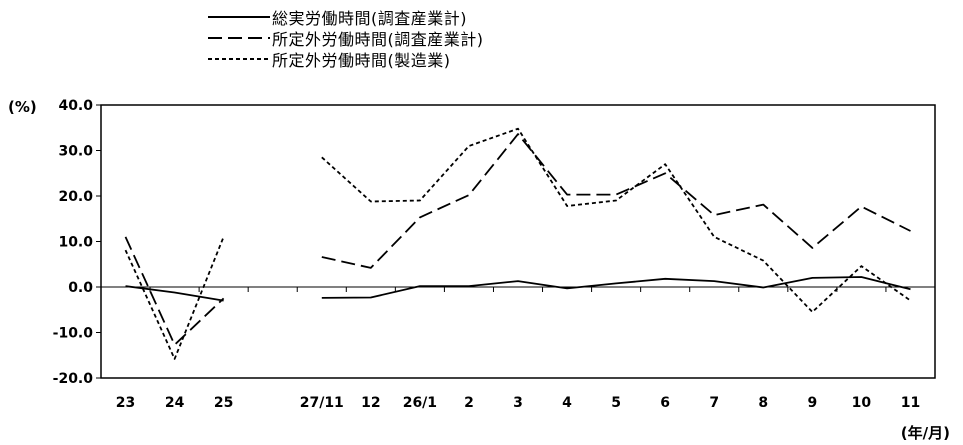 The image size is (963, 445). I want to click on legend-item-overtime-manufacturing: 所定外労働時間(製造業), so click(408, 59).